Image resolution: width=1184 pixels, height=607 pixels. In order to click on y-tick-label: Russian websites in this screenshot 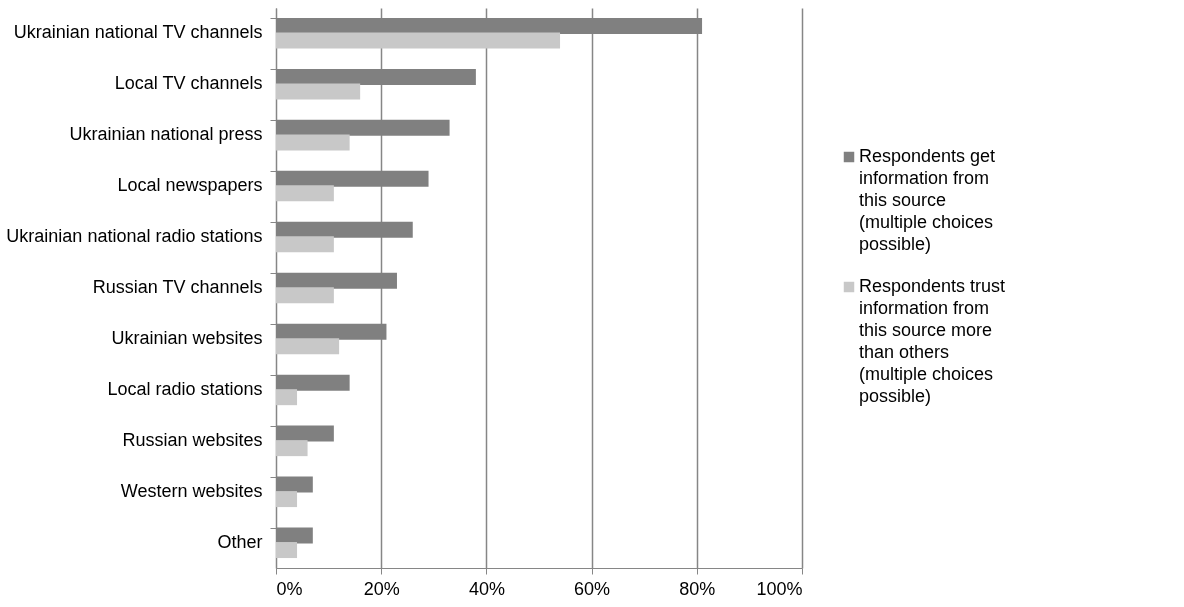, I will do `click(192, 439)`.